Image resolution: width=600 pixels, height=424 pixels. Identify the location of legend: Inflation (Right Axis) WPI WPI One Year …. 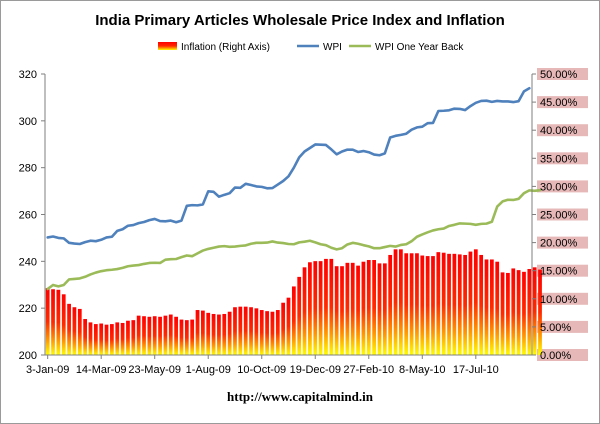
(311, 47).